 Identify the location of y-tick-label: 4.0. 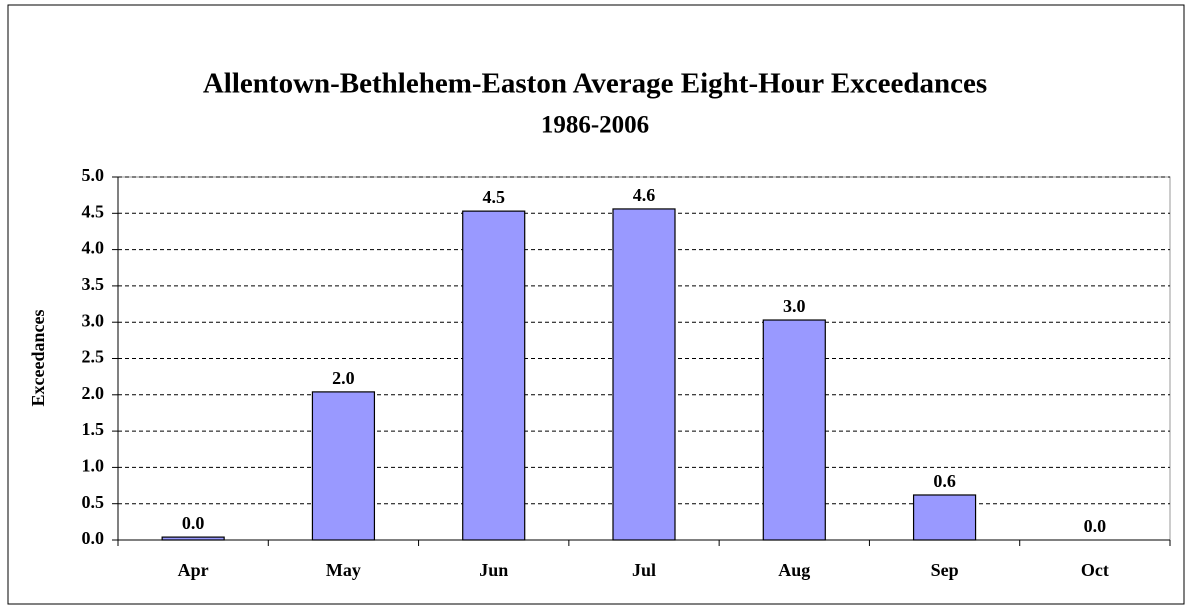
(93, 248).